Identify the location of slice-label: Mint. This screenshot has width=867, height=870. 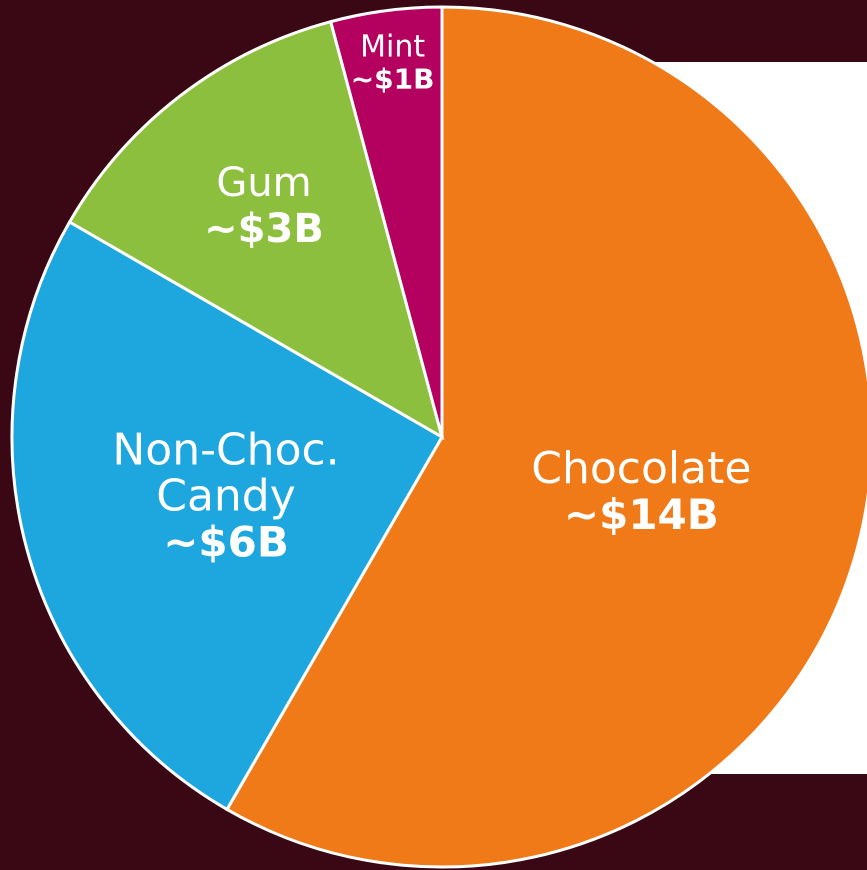
(392, 46).